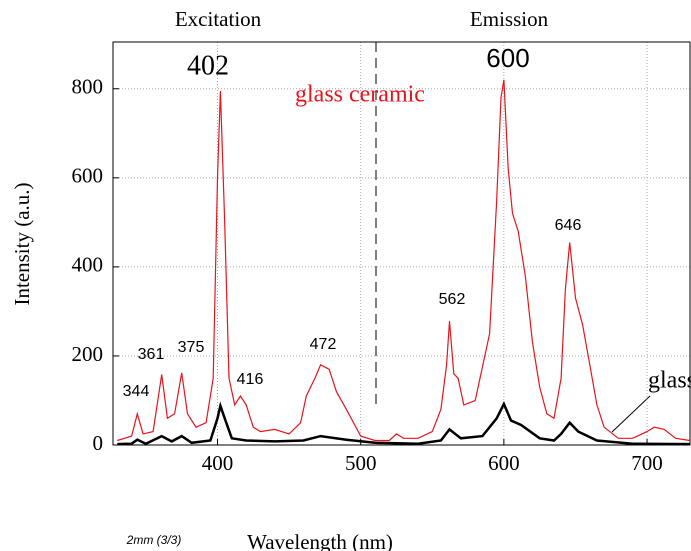 The image size is (691, 551). Describe the element at coordinates (218, 463) in the screenshot. I see `x-tick-label: 400` at that location.